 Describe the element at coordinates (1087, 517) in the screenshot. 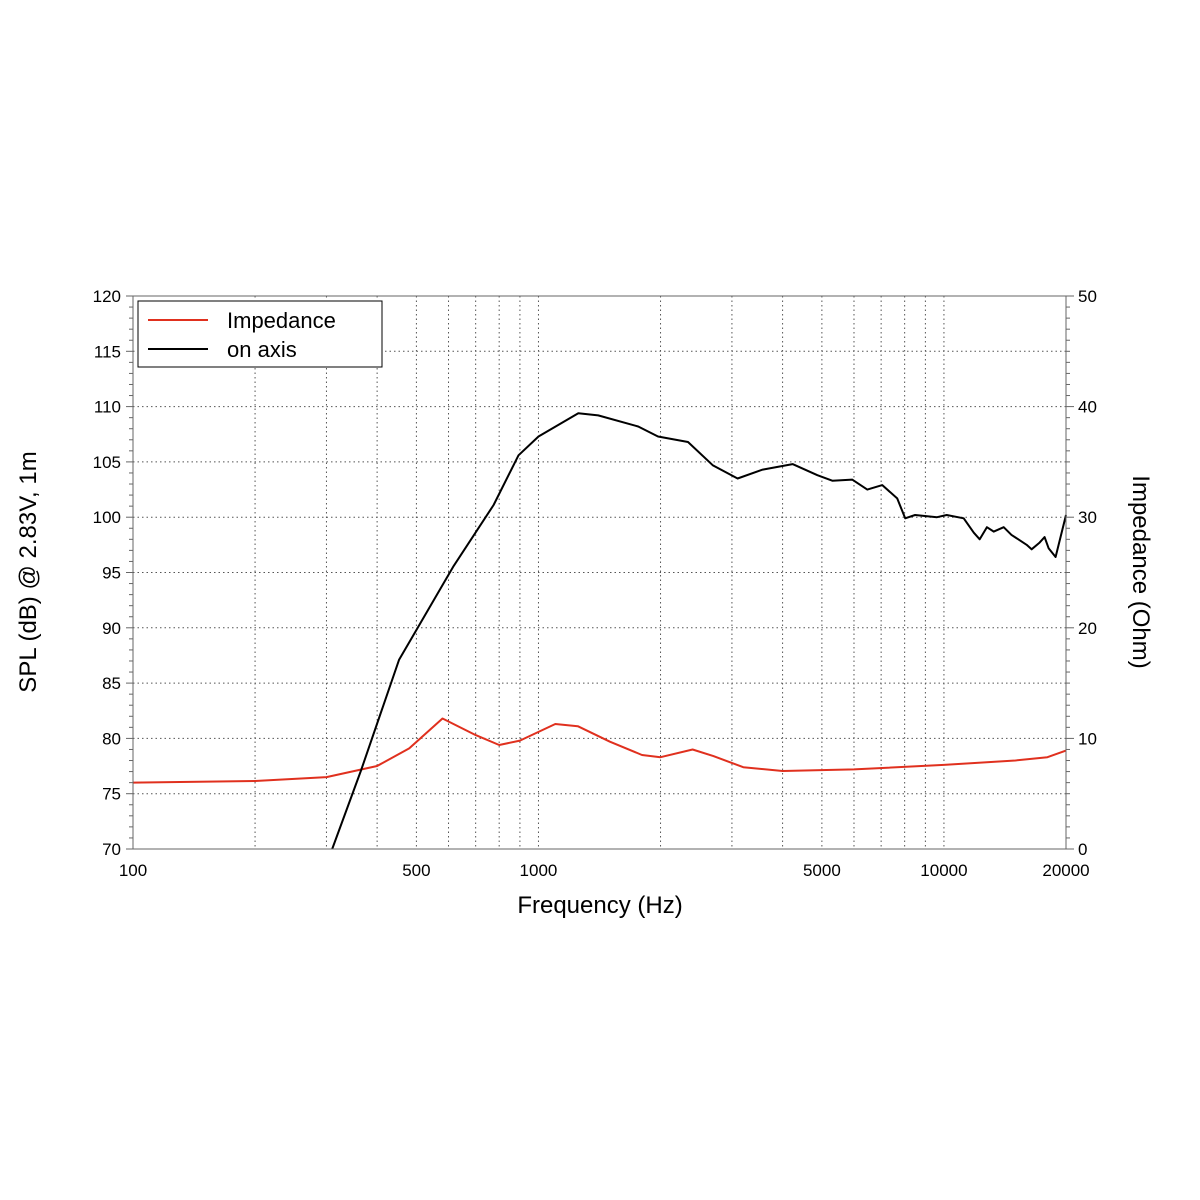

I see `y2-tick-label: 30` at that location.